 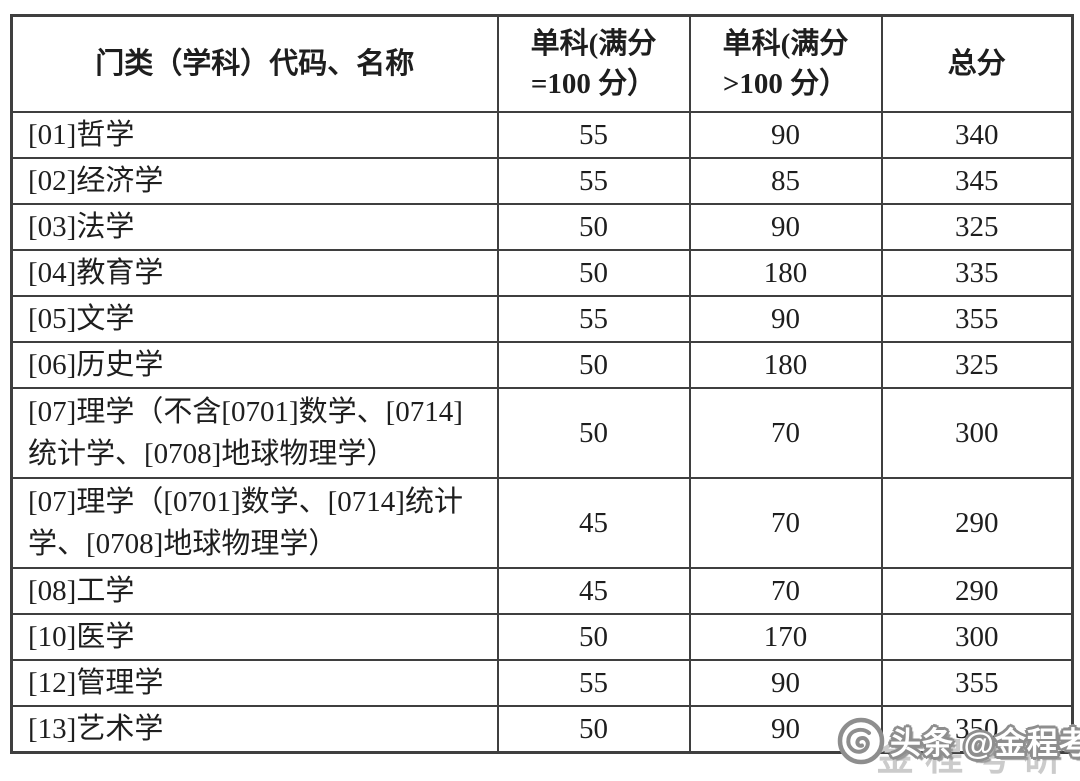 What do you see at coordinates (977, 181) in the screenshot?
I see `total-cell: 345` at bounding box center [977, 181].